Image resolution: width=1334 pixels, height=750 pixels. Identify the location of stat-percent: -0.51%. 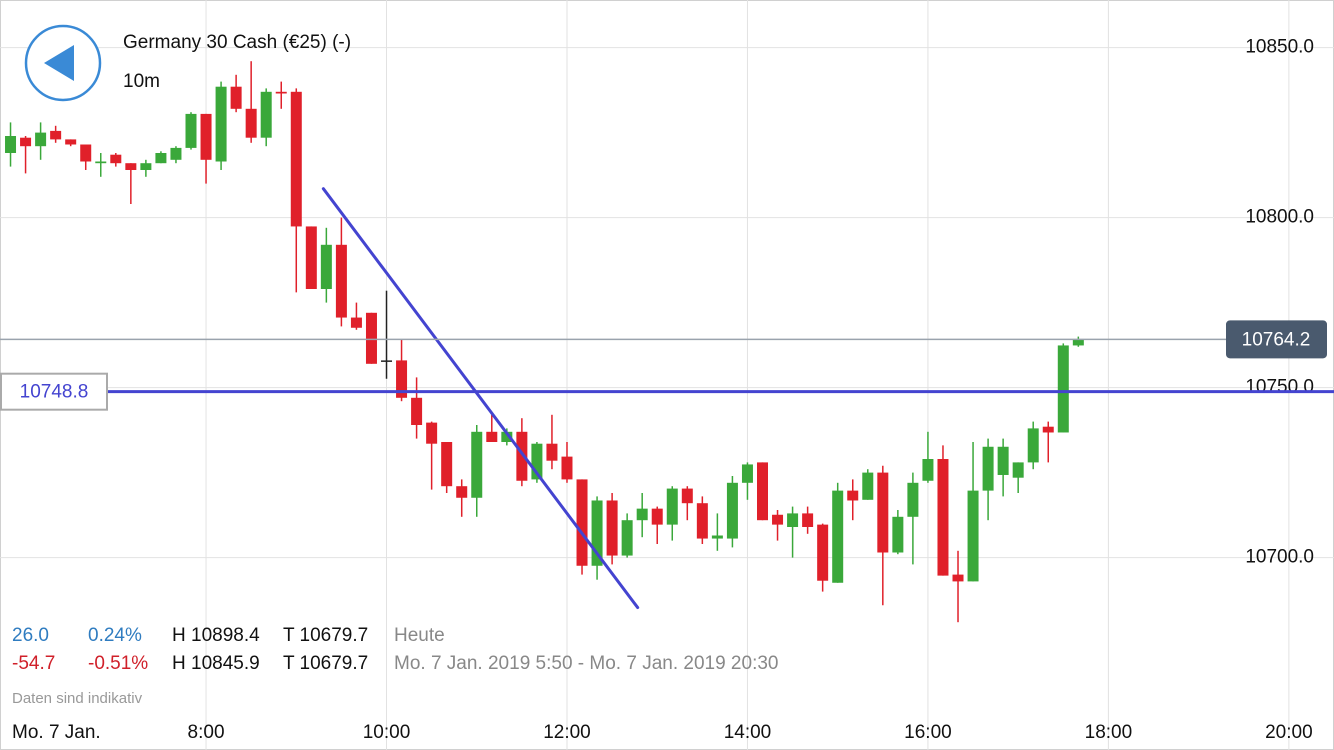
(118, 663).